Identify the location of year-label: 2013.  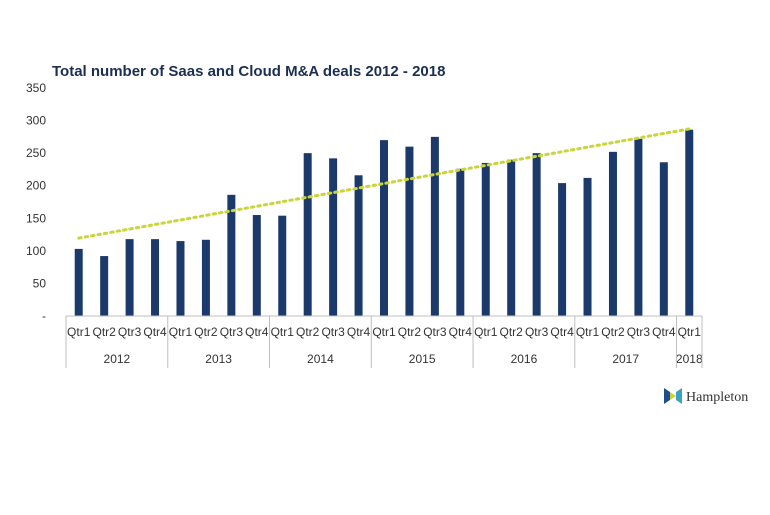
(218, 359).